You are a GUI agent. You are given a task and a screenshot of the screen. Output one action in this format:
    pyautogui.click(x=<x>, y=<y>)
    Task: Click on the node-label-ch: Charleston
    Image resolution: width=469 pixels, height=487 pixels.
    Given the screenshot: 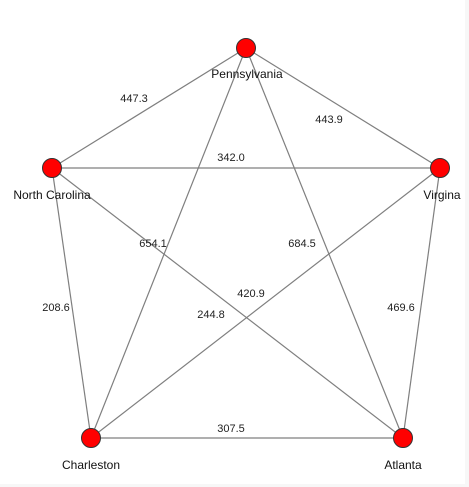 What is the action you would take?
    pyautogui.click(x=91, y=465)
    